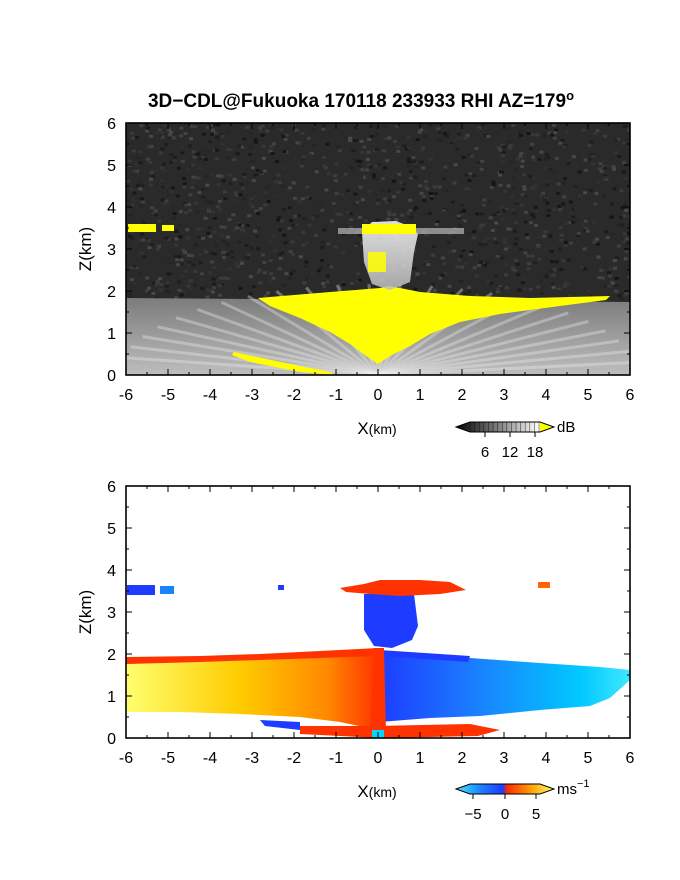 This screenshot has width=680, height=880. What do you see at coordinates (111, 697) in the screenshot?
I see `velocity-y-tick-1: 1` at bounding box center [111, 697].